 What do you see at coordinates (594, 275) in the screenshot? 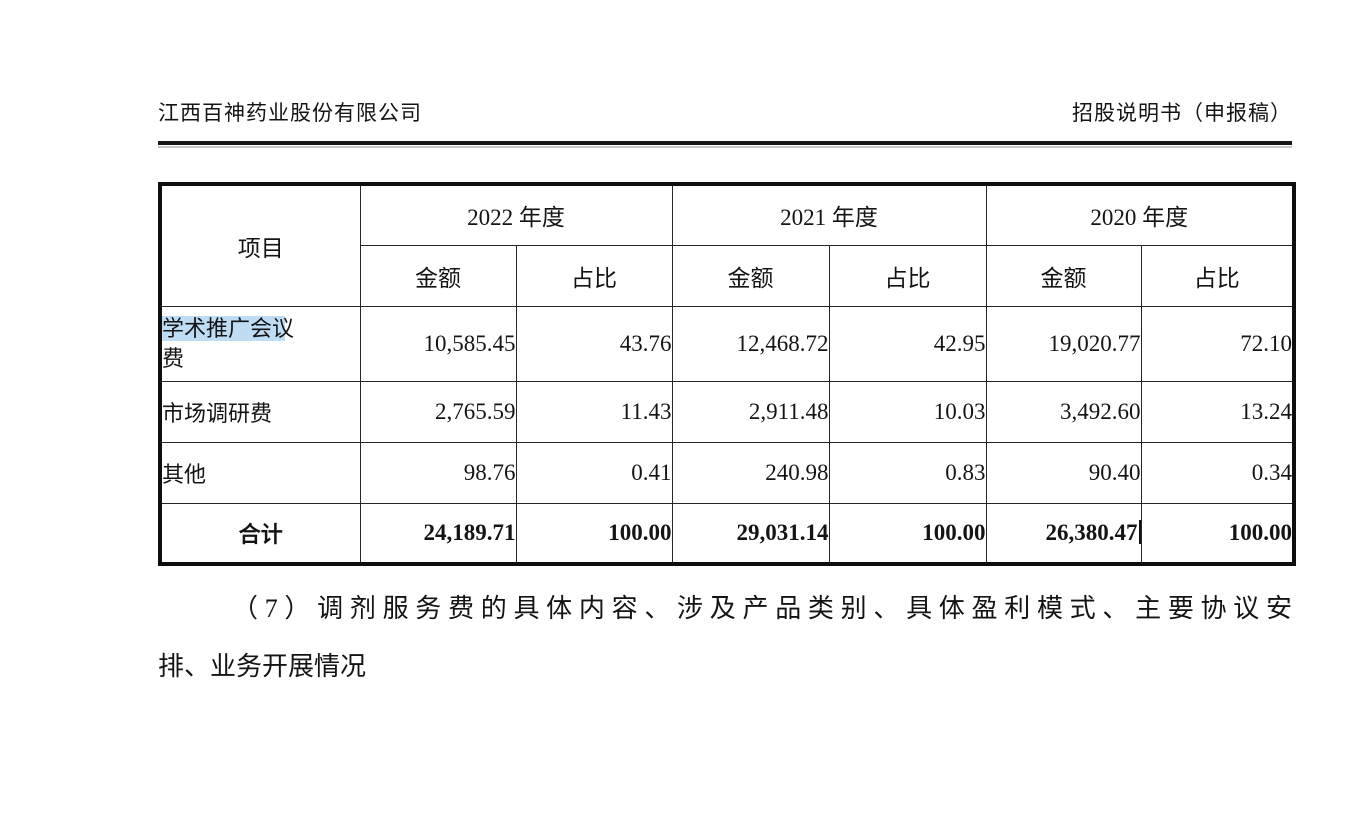
I see `col-header-ratio-2022: 占比` at bounding box center [594, 275].